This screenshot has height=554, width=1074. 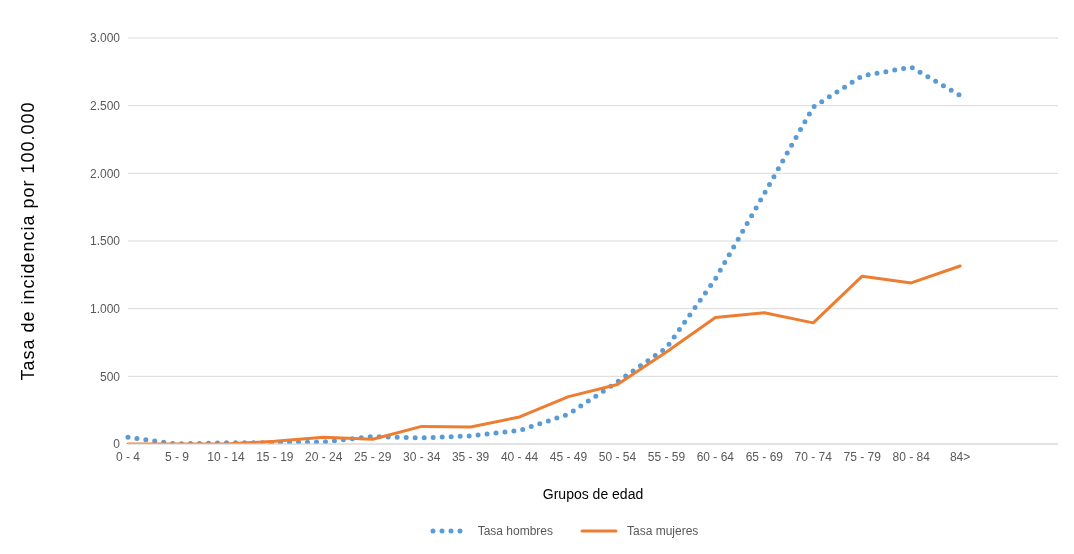 I want to click on x-tick-label: 5 - 9, so click(x=177, y=456).